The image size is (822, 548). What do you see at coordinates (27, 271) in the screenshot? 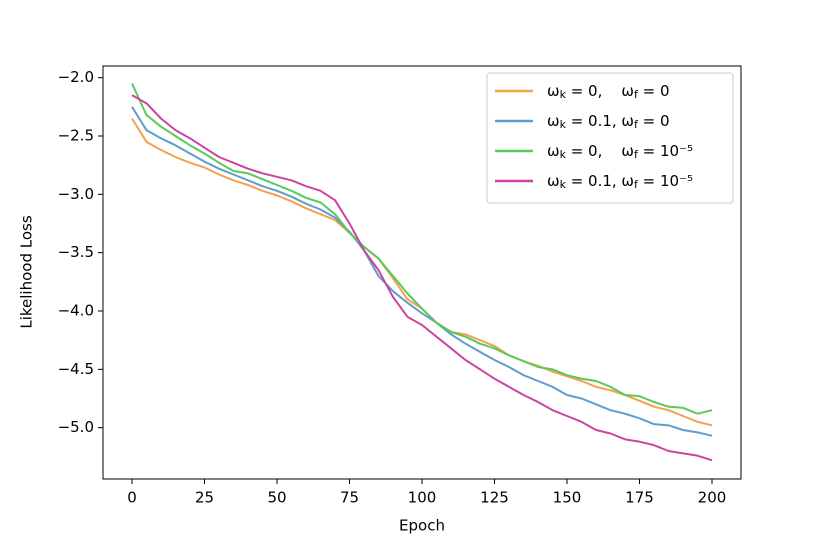
I see `y-axis-label: Likelihood Loss` at bounding box center [27, 271].